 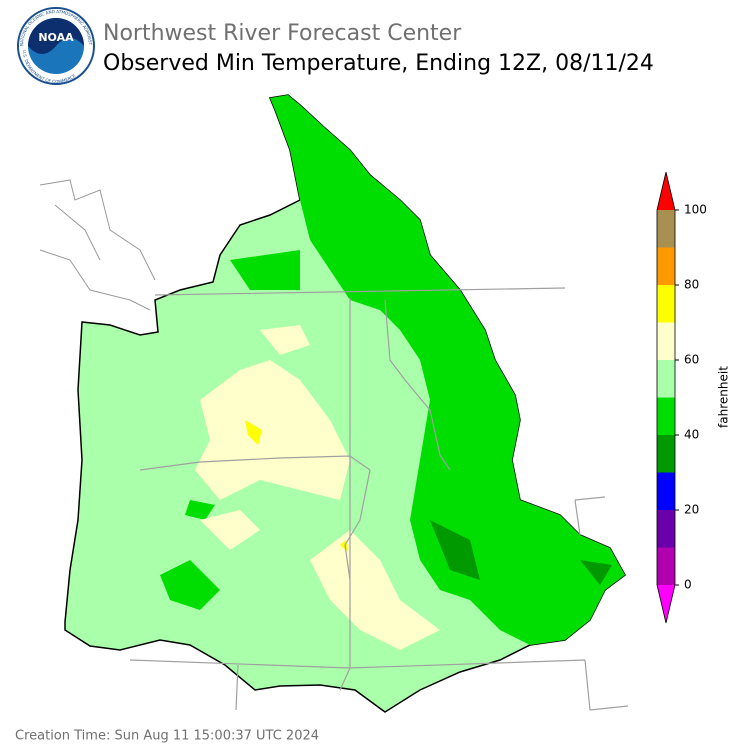 I want to click on colorbar-tick-label: 20, so click(x=691, y=510).